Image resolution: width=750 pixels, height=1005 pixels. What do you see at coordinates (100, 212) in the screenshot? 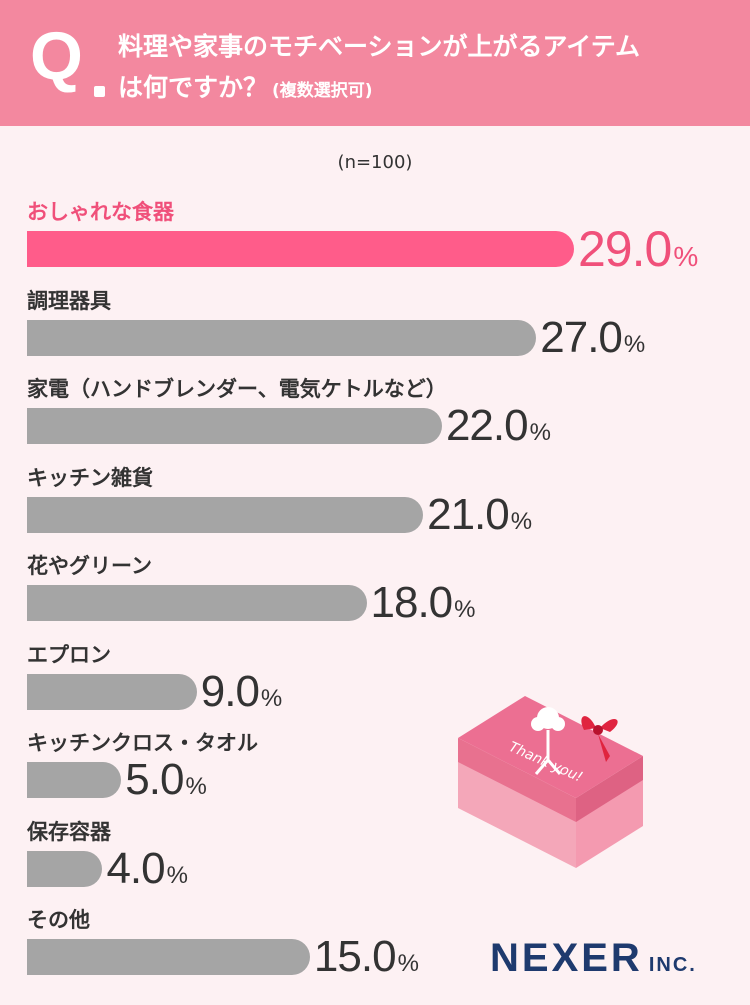
I see `category-label: おしゃれな食器` at bounding box center [100, 212].